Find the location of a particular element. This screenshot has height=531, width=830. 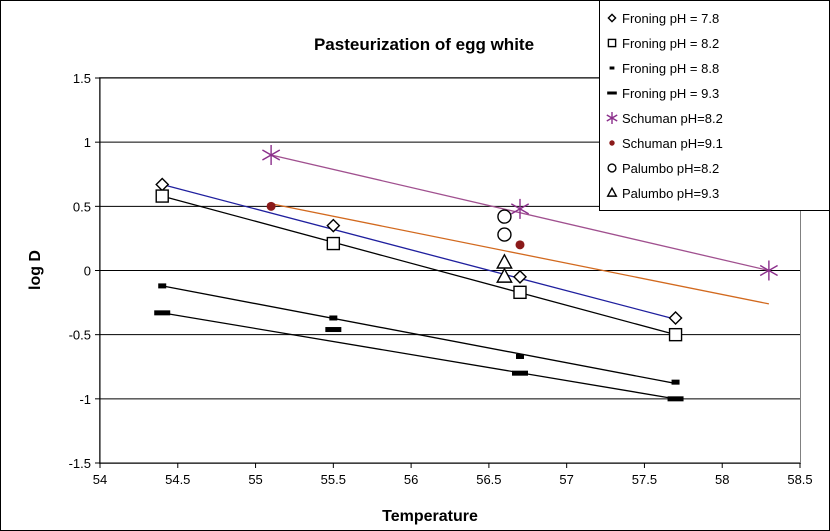

legend-box is located at coordinates (714, 105).